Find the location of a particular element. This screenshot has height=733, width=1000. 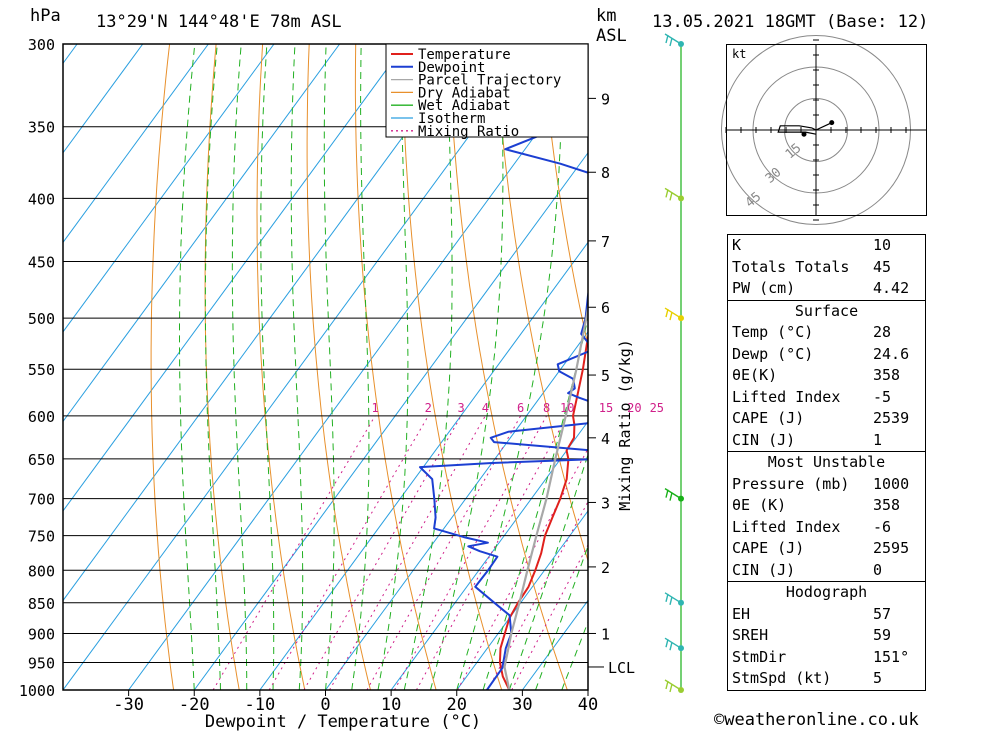

hodograph-label: StmSpd (kt) is located at coordinates (782, 678).